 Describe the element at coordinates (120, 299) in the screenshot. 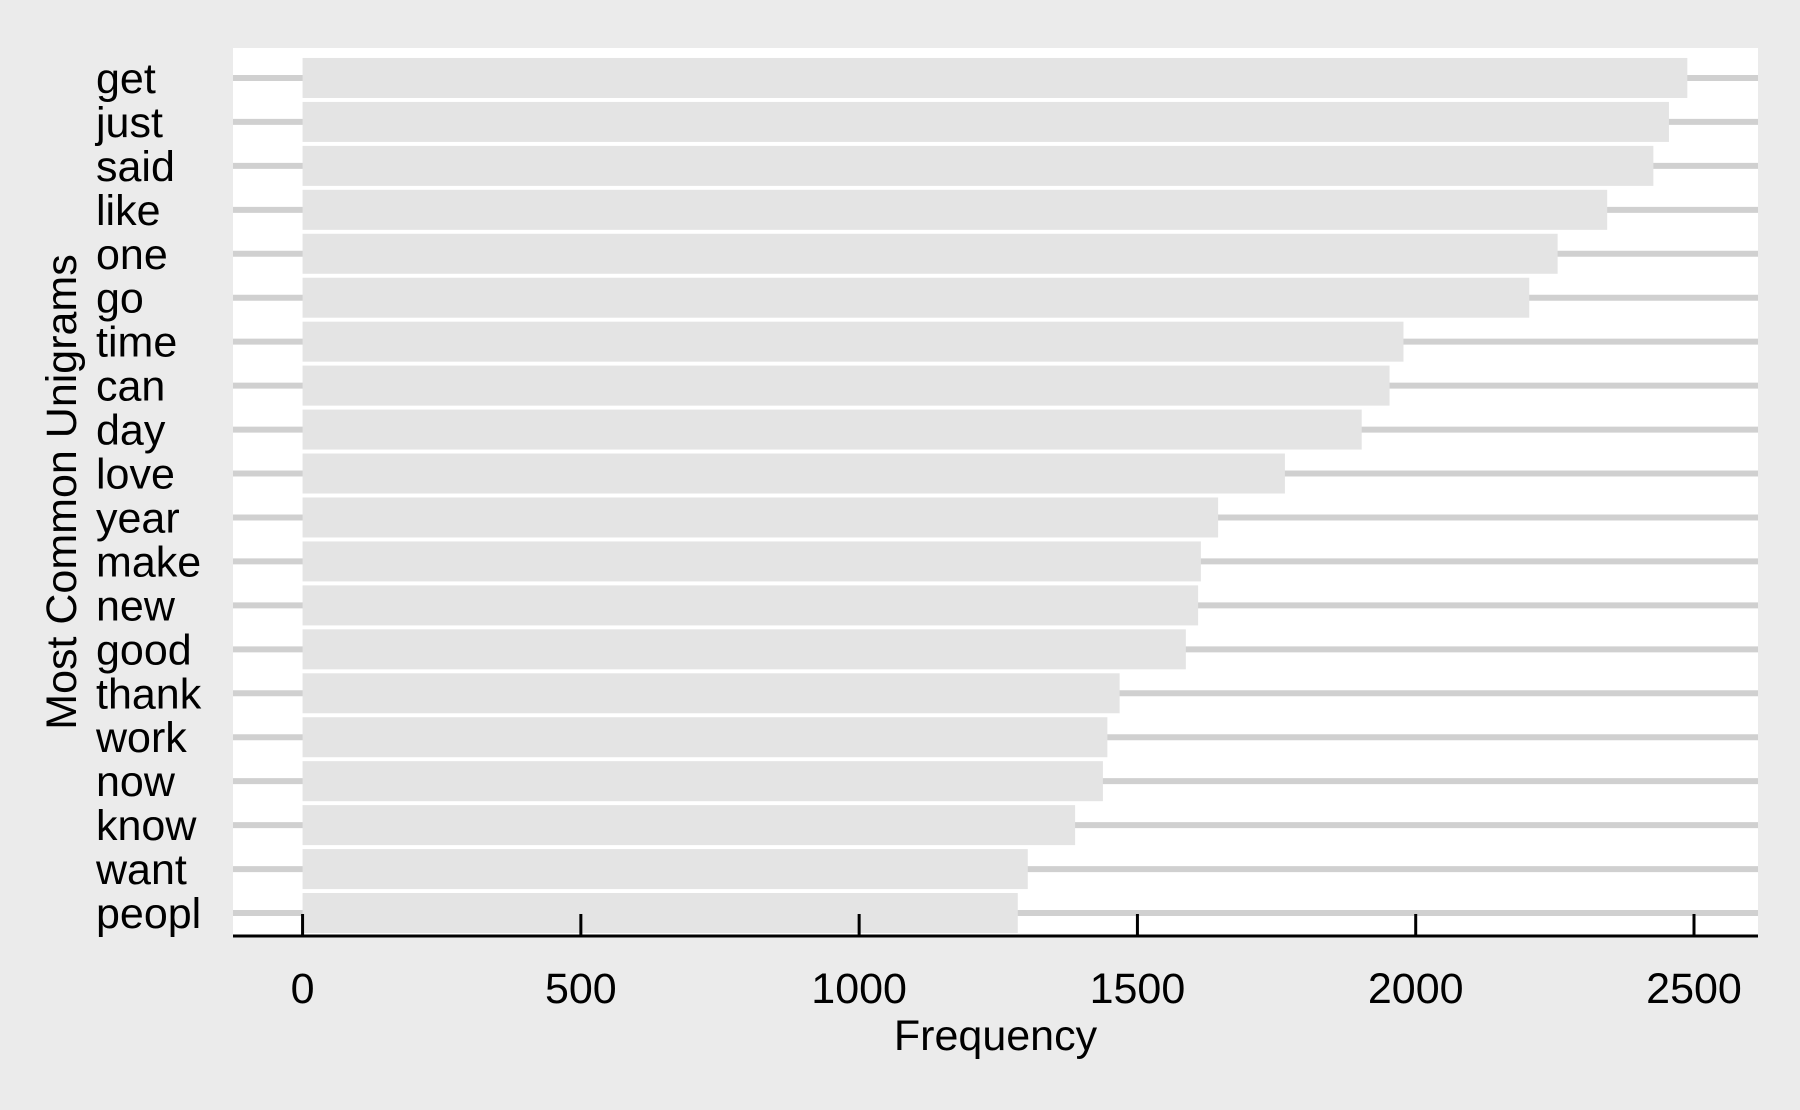

I see `category-label-go: go` at that location.